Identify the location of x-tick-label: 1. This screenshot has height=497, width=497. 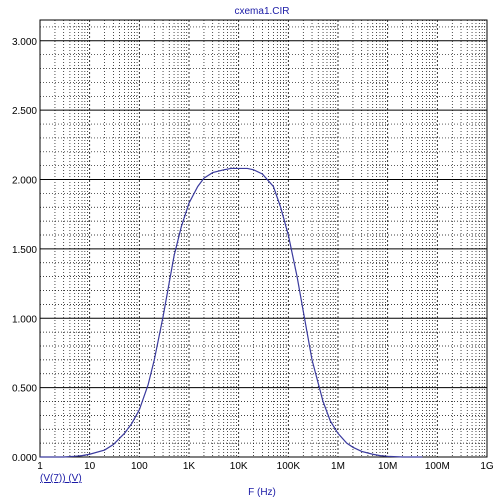
(40, 466).